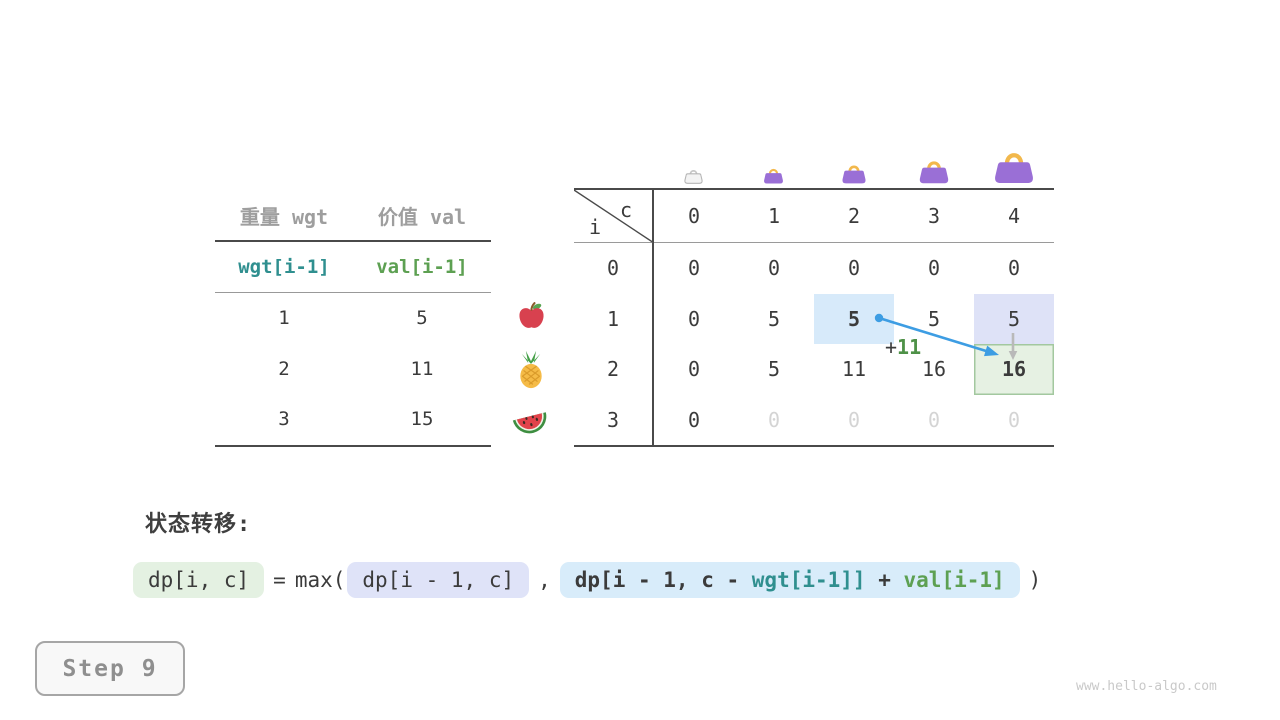  Describe the element at coordinates (422, 216) in the screenshot. I see `value-column-header: 价值 val` at that location.